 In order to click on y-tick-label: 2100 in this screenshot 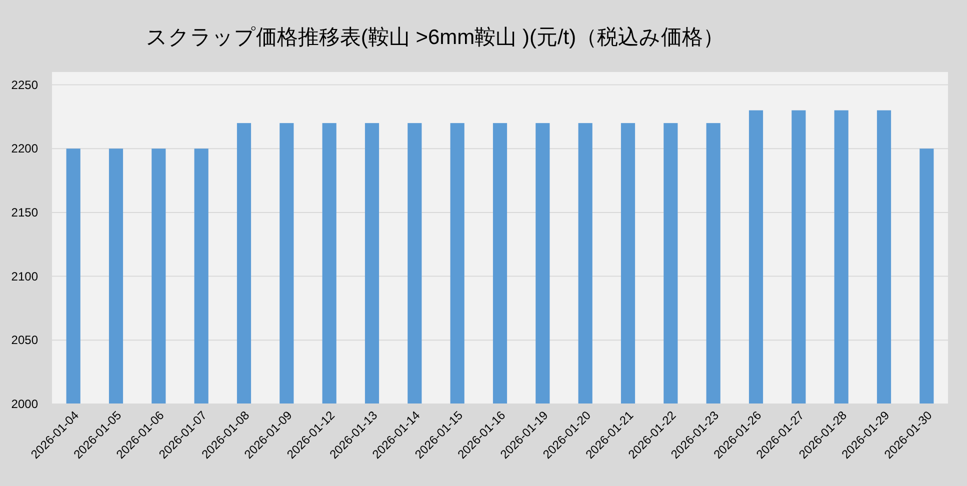, I will do `click(24, 276)`.